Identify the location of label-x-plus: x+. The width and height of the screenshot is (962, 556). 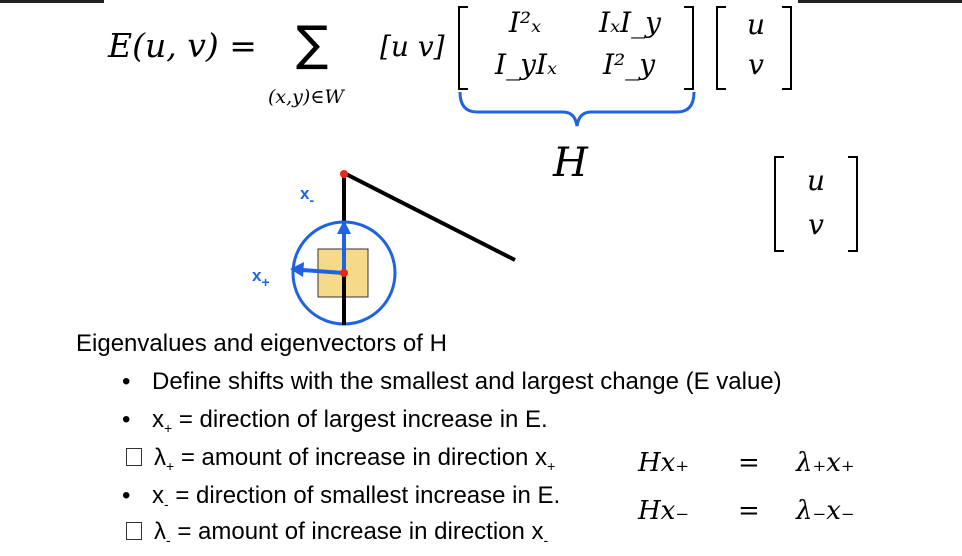
(261, 278).